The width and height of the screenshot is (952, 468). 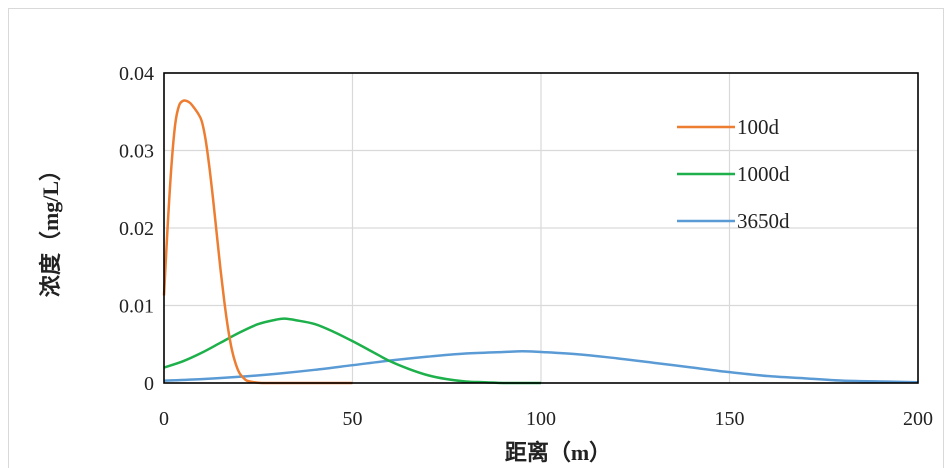 What do you see at coordinates (50, 228) in the screenshot?
I see `y-axis-title: 浓度（mg/L）` at bounding box center [50, 228].